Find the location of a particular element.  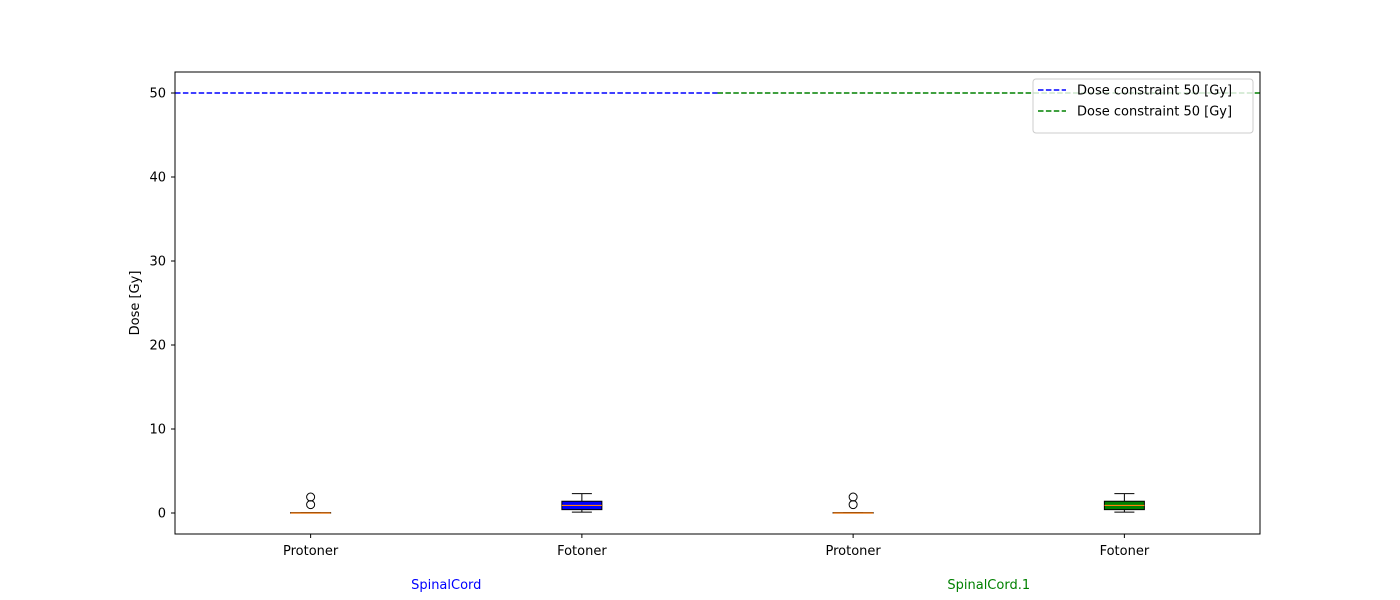

y-tick-label: 30 is located at coordinates (157, 262).